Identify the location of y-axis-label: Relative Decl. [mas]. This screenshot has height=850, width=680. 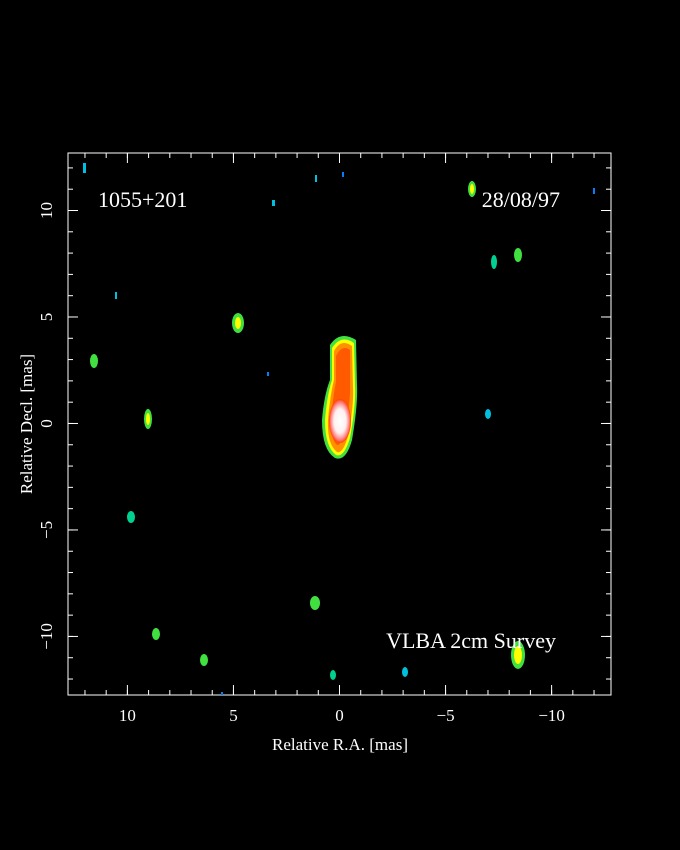
(26, 424).